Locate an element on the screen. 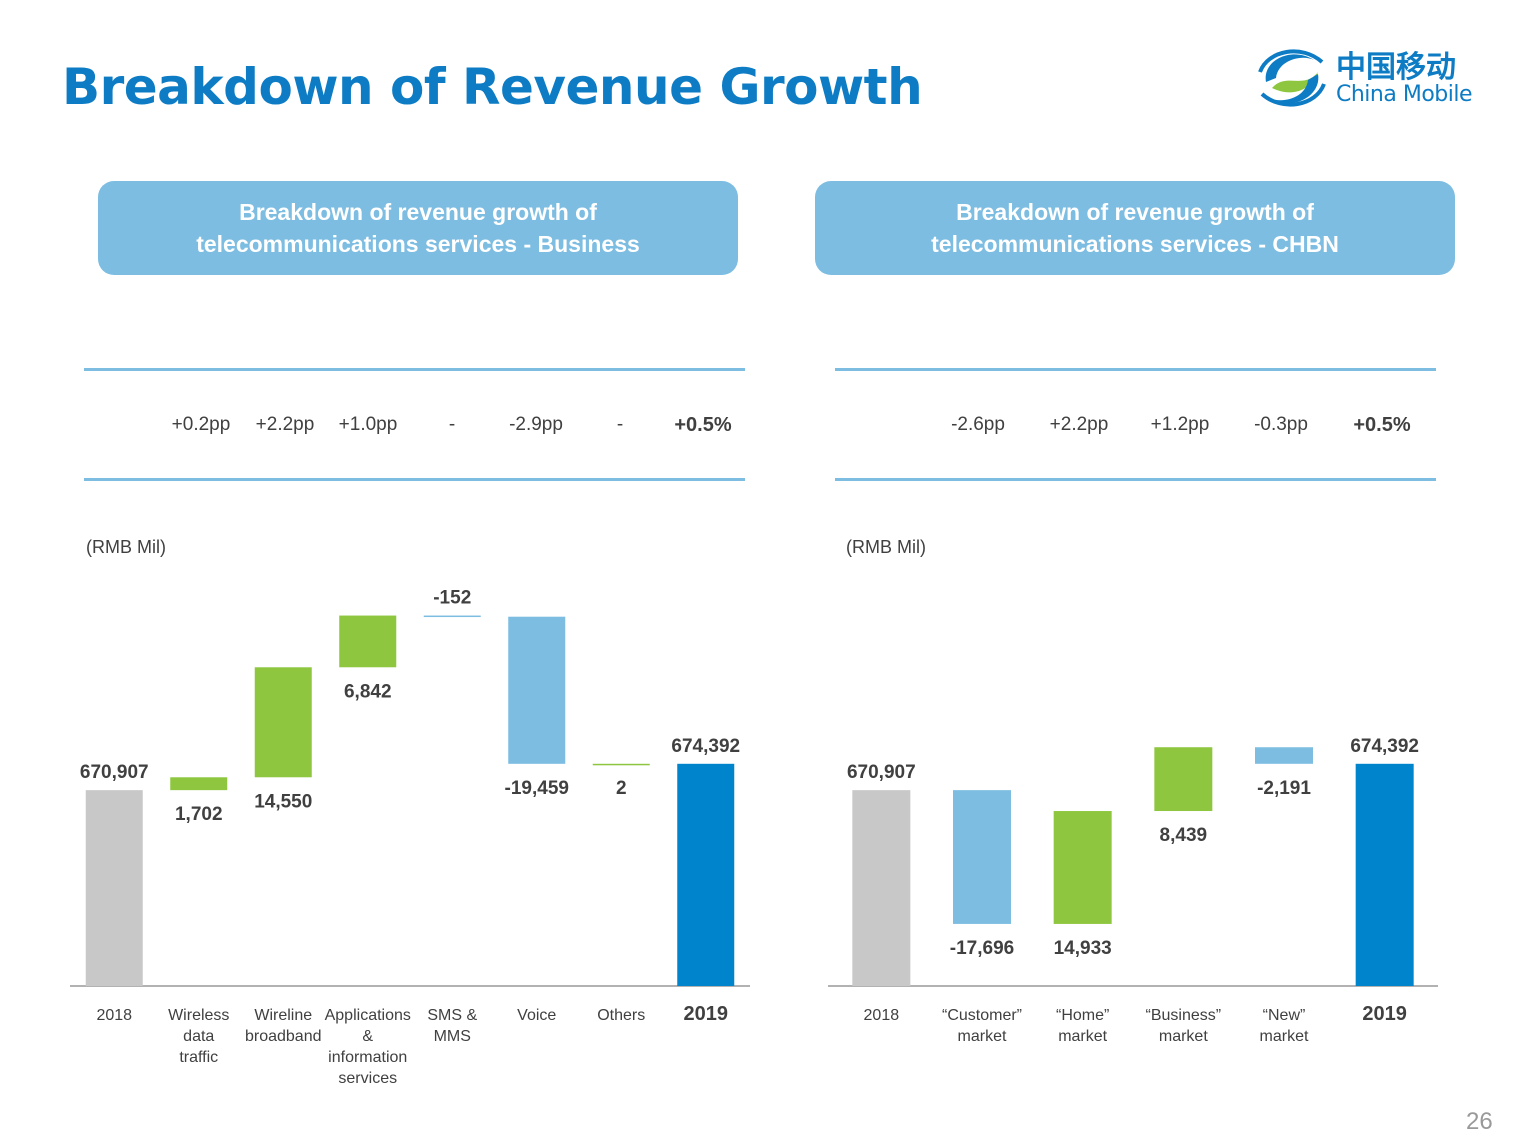  category-label-2-0: “Home” is located at coordinates (1082, 1015).